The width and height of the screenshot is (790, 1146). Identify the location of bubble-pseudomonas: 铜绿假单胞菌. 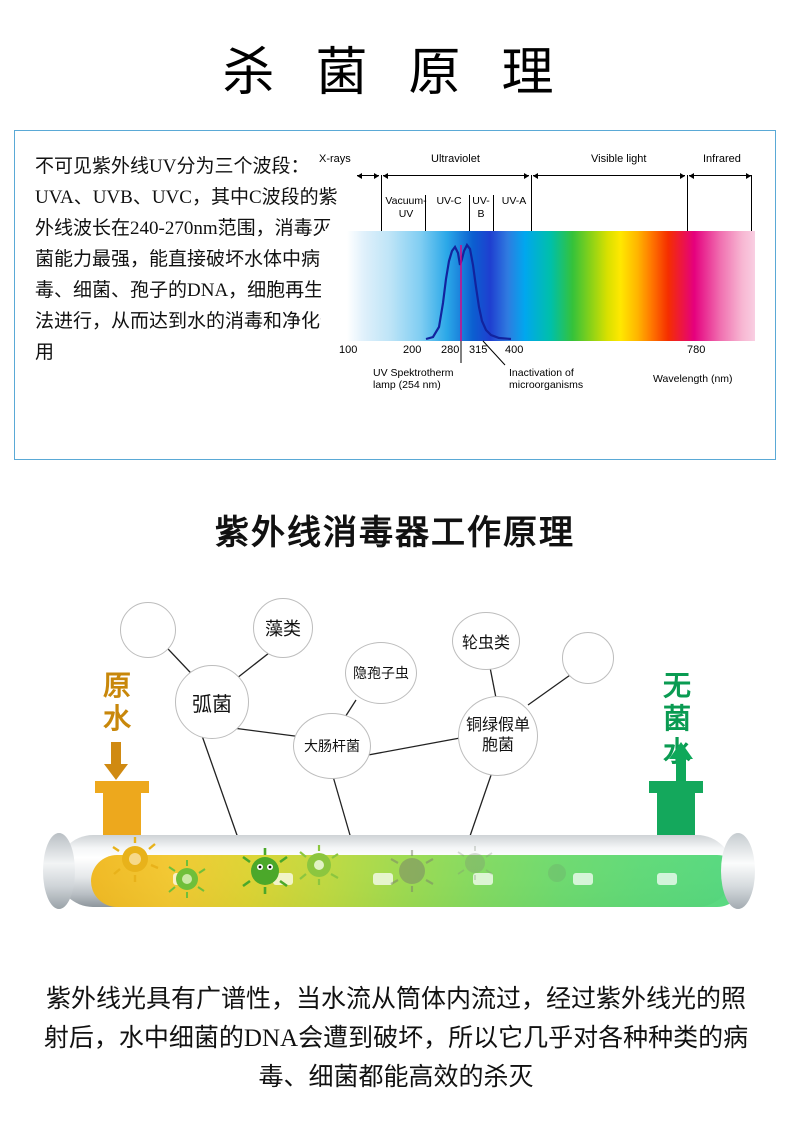
(498, 736).